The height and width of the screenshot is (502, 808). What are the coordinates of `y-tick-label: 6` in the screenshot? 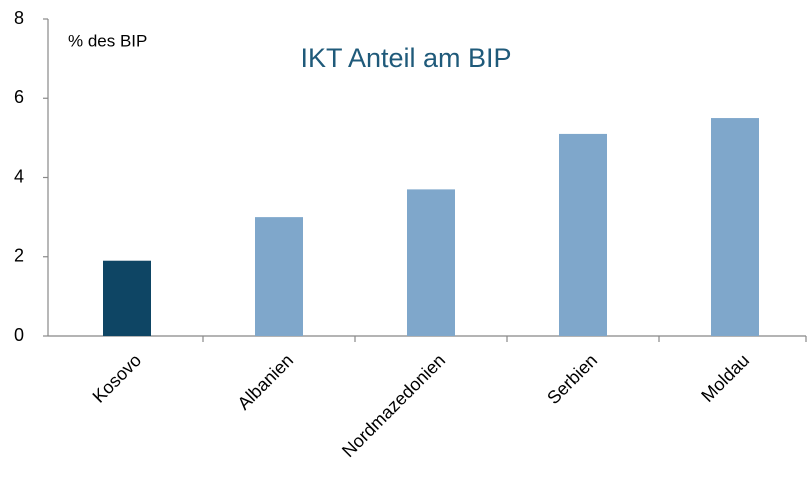 It's located at (19, 97).